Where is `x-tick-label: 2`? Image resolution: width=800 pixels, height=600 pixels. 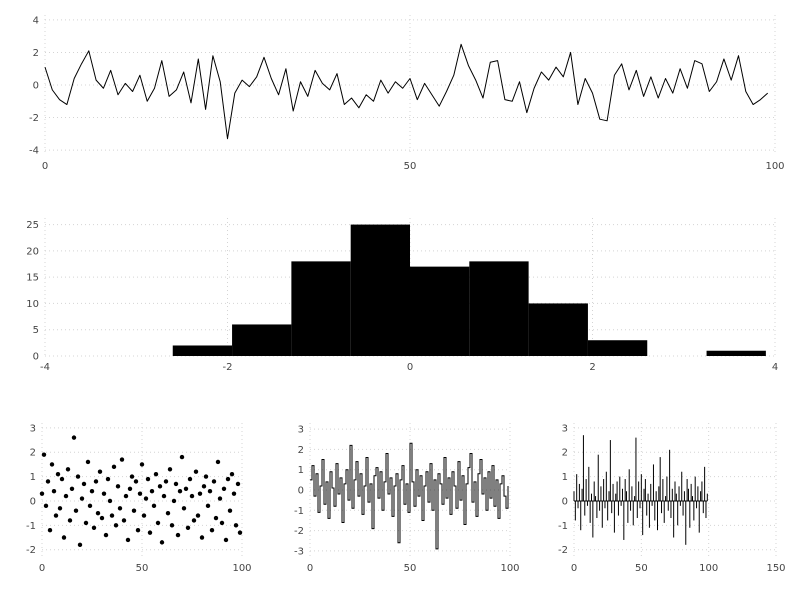 x-tick-label: 2 is located at coordinates (592, 367).